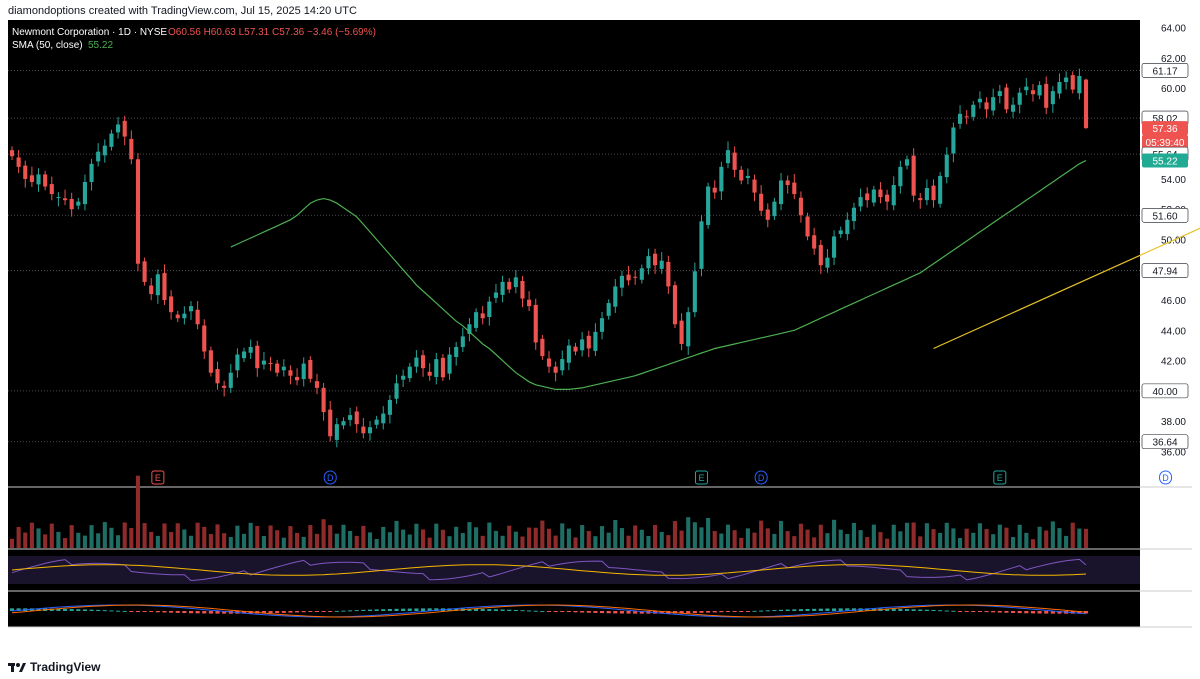  Describe the element at coordinates (1164, 216) in the screenshot. I see `price-label: 51.60` at that location.